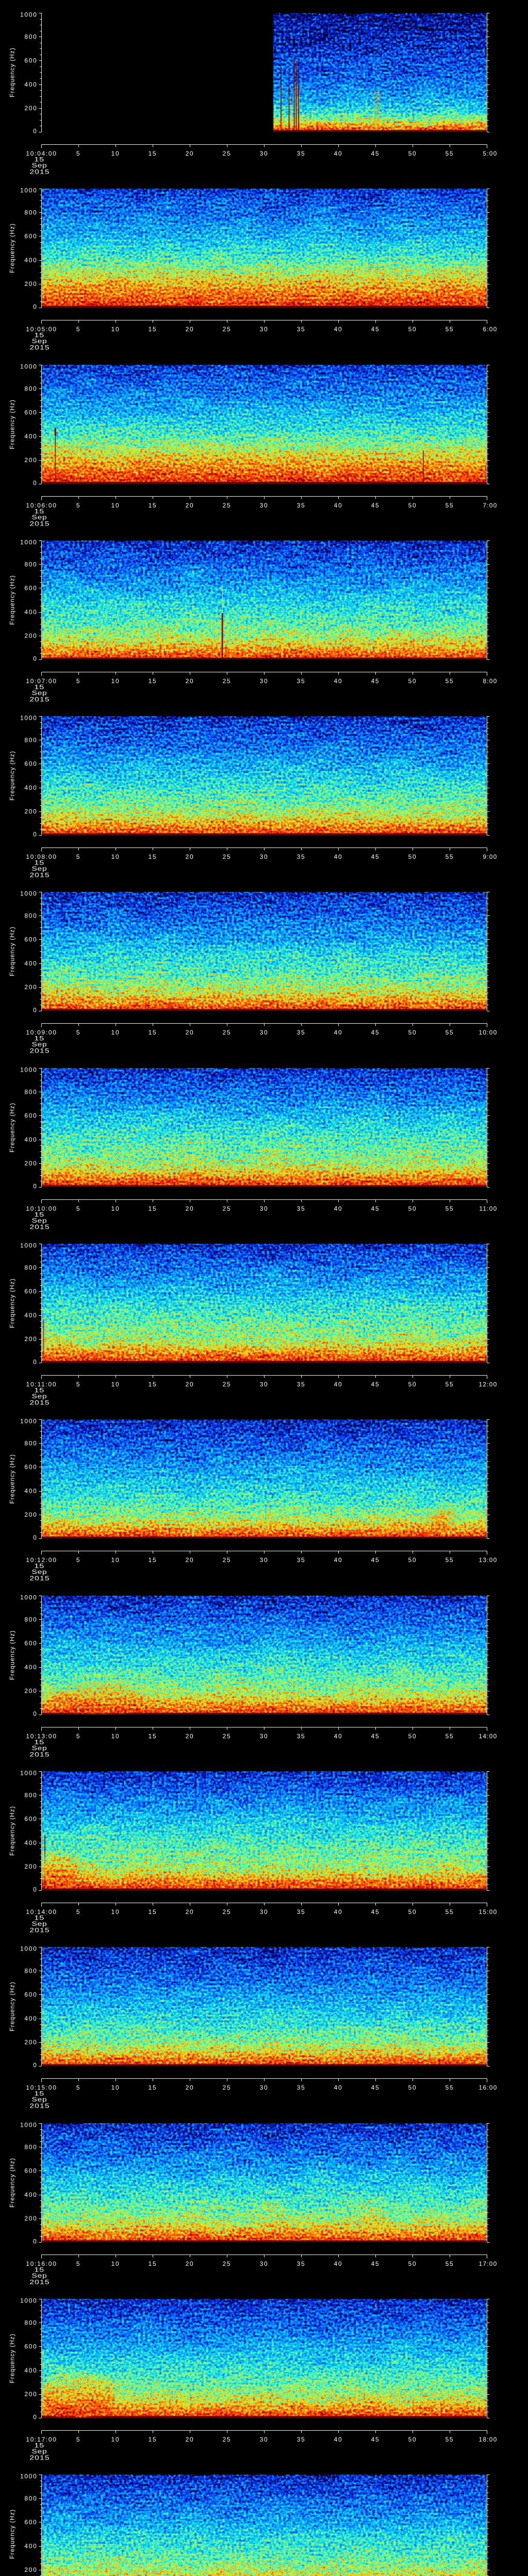 The width and height of the screenshot is (528, 2576). I want to click on svg-text: 15:00, so click(487, 1912).